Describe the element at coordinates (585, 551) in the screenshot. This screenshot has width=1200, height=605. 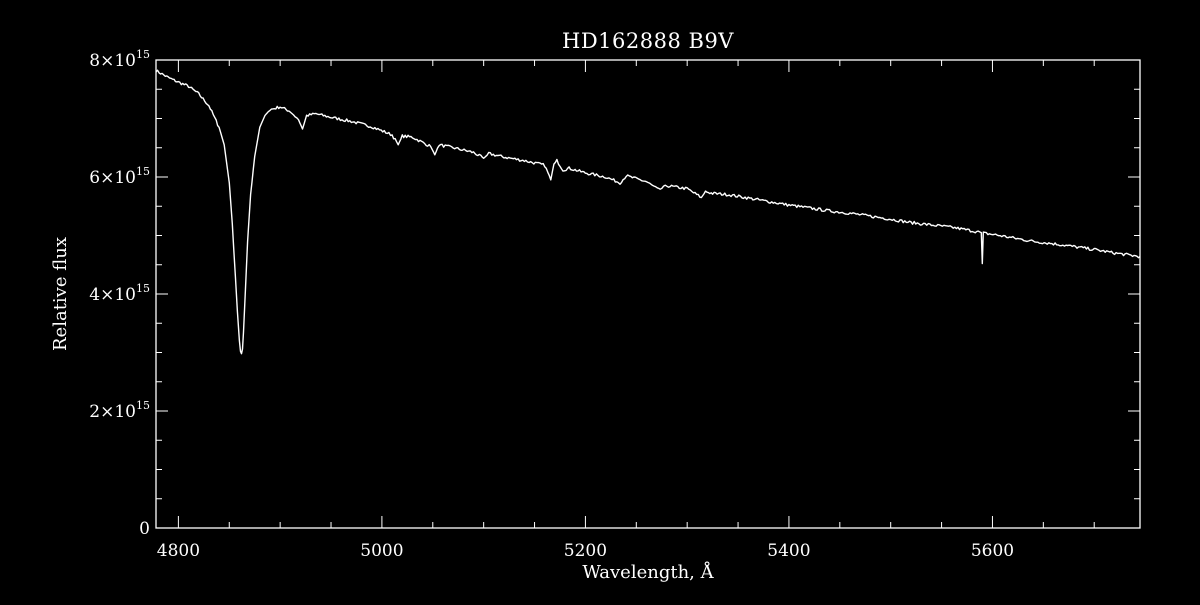
I see `x-tick-label: 5200` at that location.